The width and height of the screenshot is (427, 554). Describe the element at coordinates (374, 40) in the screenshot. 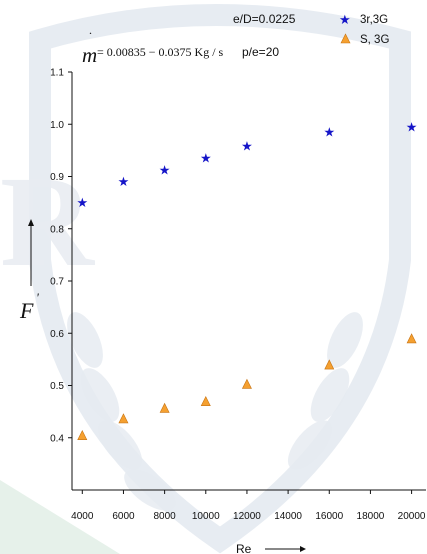

I see `legend-label-1: S, 3G` at that location.